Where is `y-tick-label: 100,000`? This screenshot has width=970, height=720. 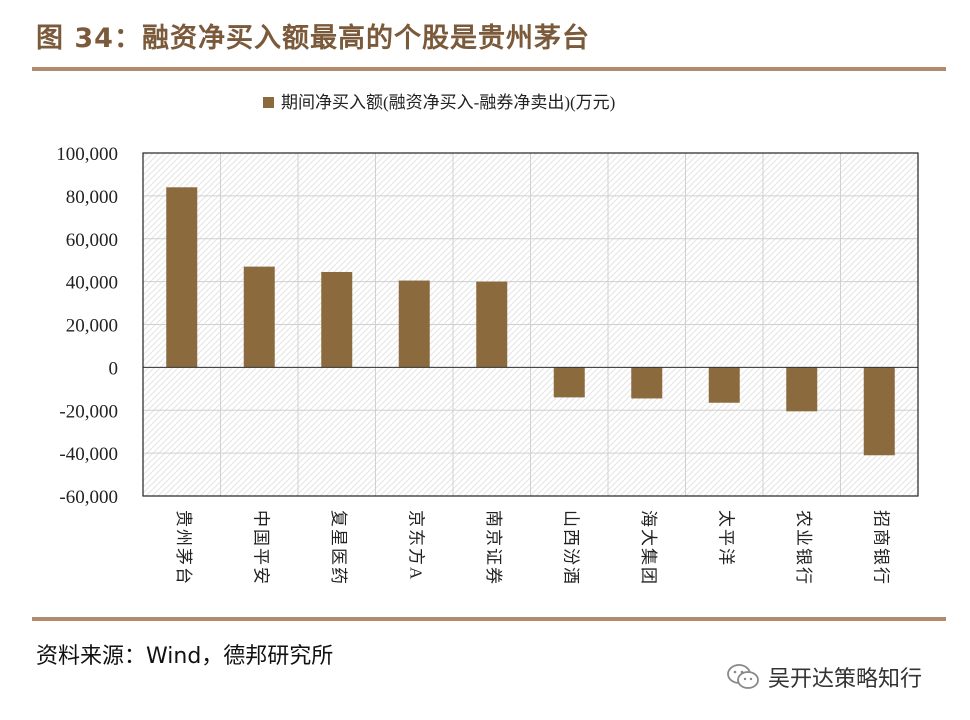
y-tick-label: 100,000 is located at coordinates (87, 154).